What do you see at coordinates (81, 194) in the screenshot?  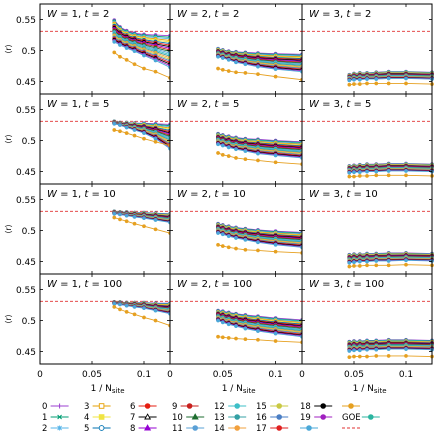 I see `panel-title: W = 1, t = 10` at bounding box center [81, 194].